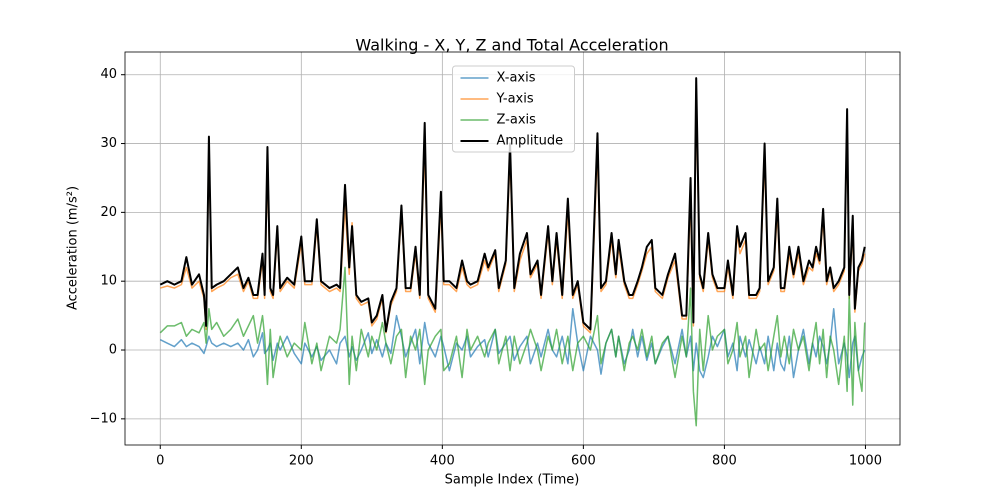 This screenshot has height=504, width=1000. What do you see at coordinates (583, 461) in the screenshot?
I see `x-tick-label: 600` at bounding box center [583, 461].